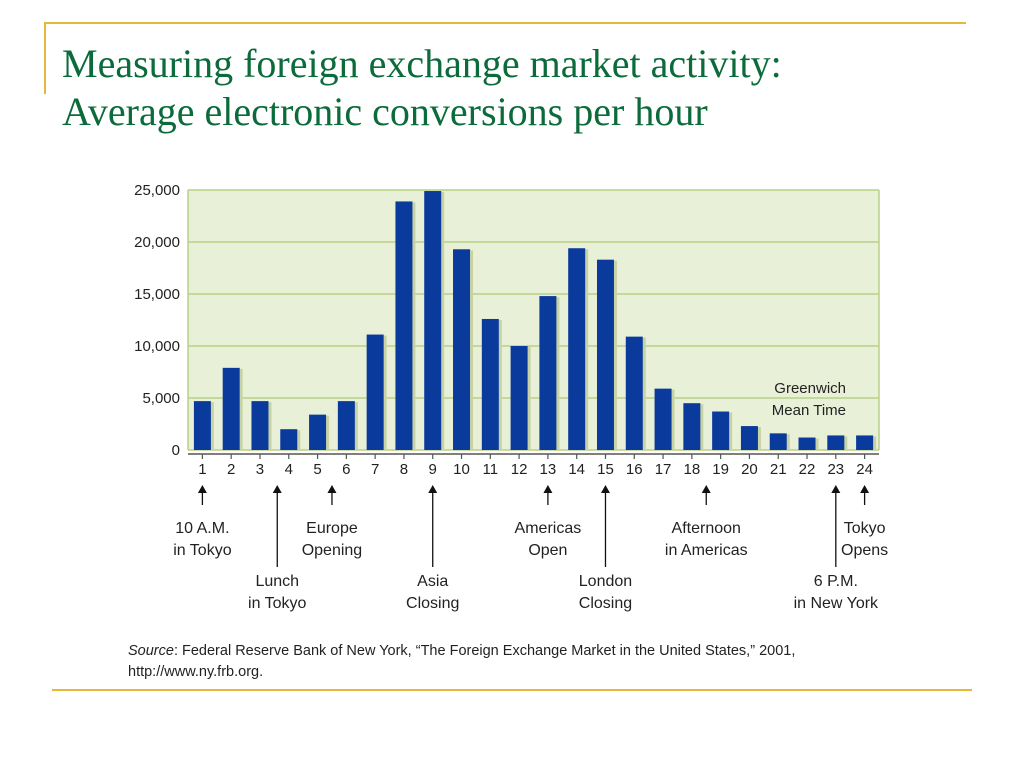 The width and height of the screenshot is (1024, 768). Describe the element at coordinates (778, 469) in the screenshot. I see `x-tick-label: 21` at that location.